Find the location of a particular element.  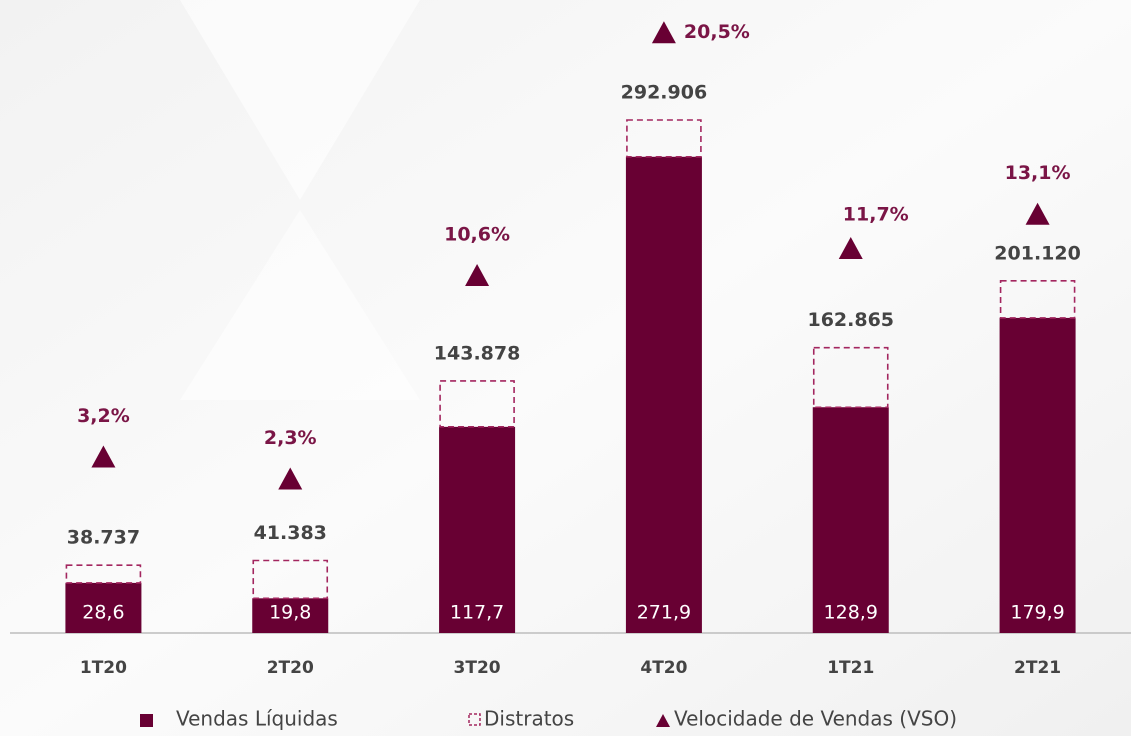

total-label: 41.383 is located at coordinates (290, 533).